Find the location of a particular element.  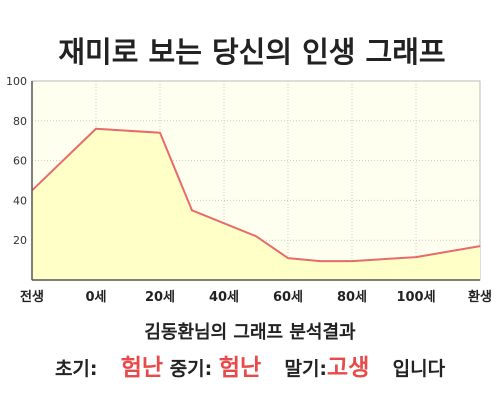

y-tick-labels: 20 40 60 80 100 is located at coordinates (16, 161).